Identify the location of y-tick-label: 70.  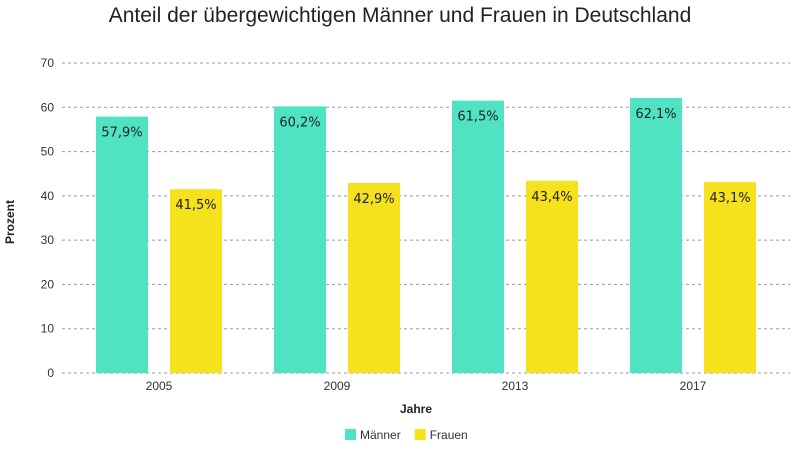
(48, 63).